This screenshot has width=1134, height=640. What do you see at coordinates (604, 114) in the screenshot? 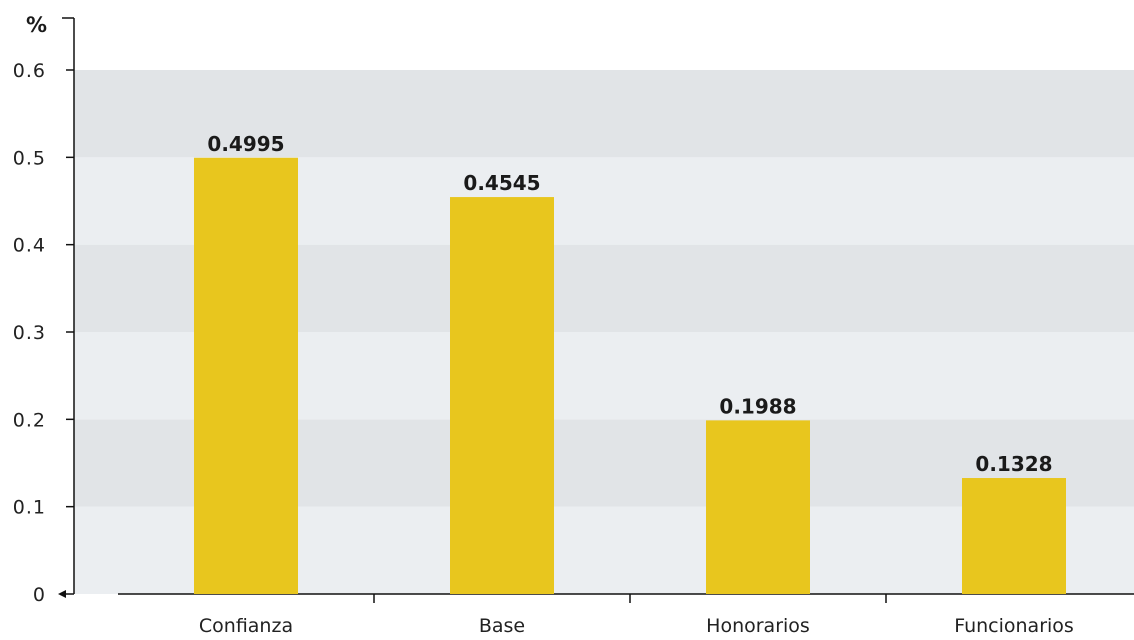
I see `grid-band` at bounding box center [604, 114].